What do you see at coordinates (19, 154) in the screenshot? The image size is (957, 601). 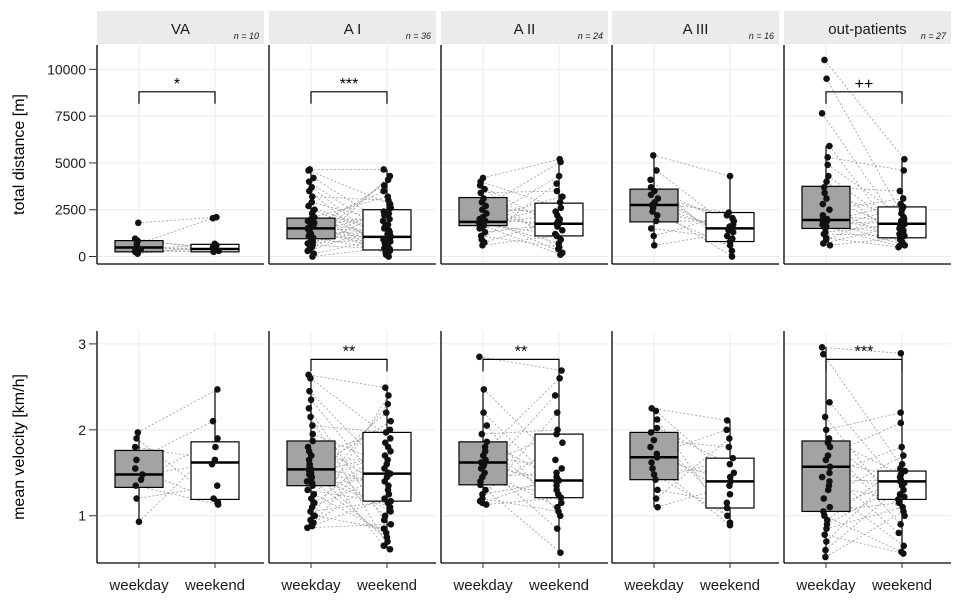 I see `y-axis-label: total distance [m]` at bounding box center [19, 154].